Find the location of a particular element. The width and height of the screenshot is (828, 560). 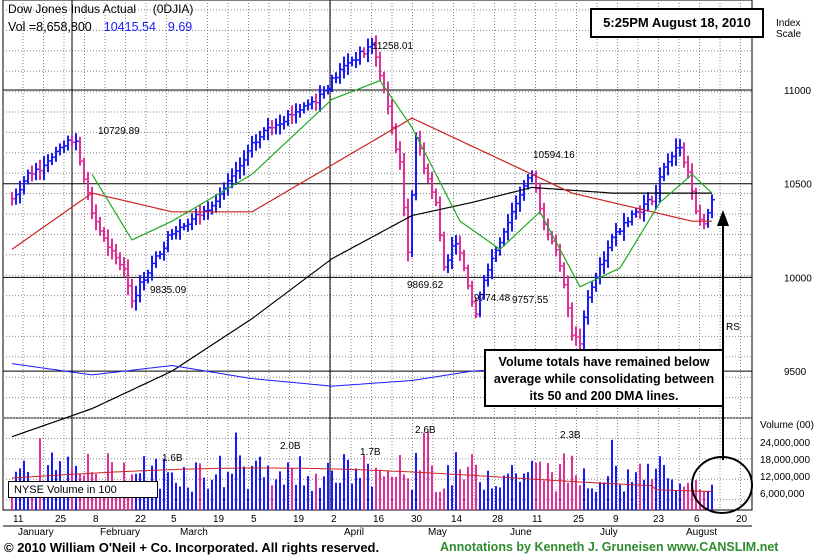

month-label: March is located at coordinates (194, 532).